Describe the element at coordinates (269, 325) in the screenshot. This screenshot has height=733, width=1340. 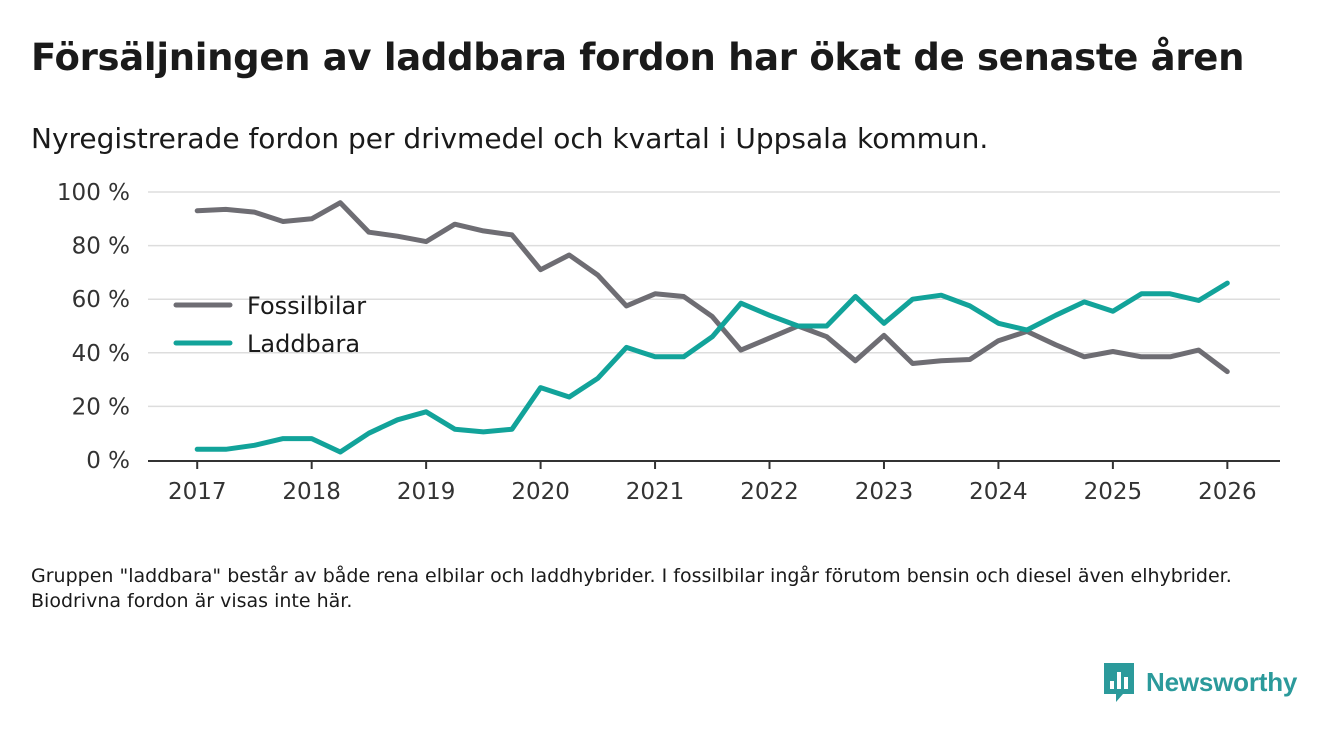
I see `legend: Fossilbilar Laddbara` at that location.